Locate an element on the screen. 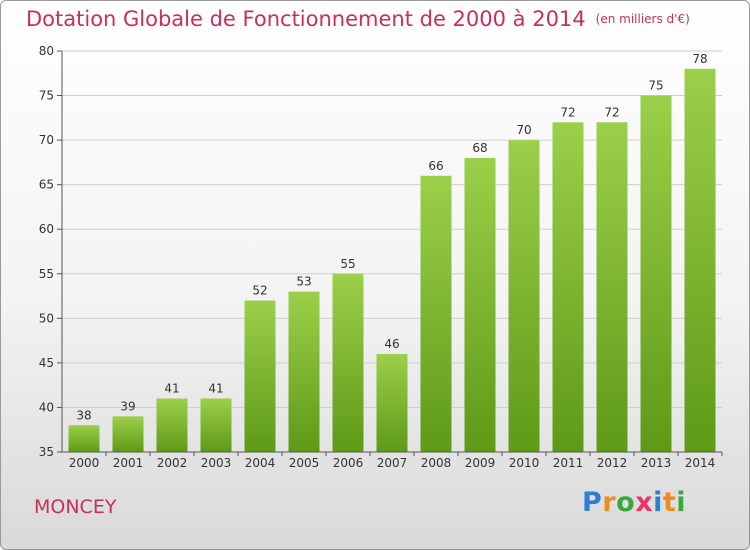  x-tick-label: 2002 is located at coordinates (172, 463).